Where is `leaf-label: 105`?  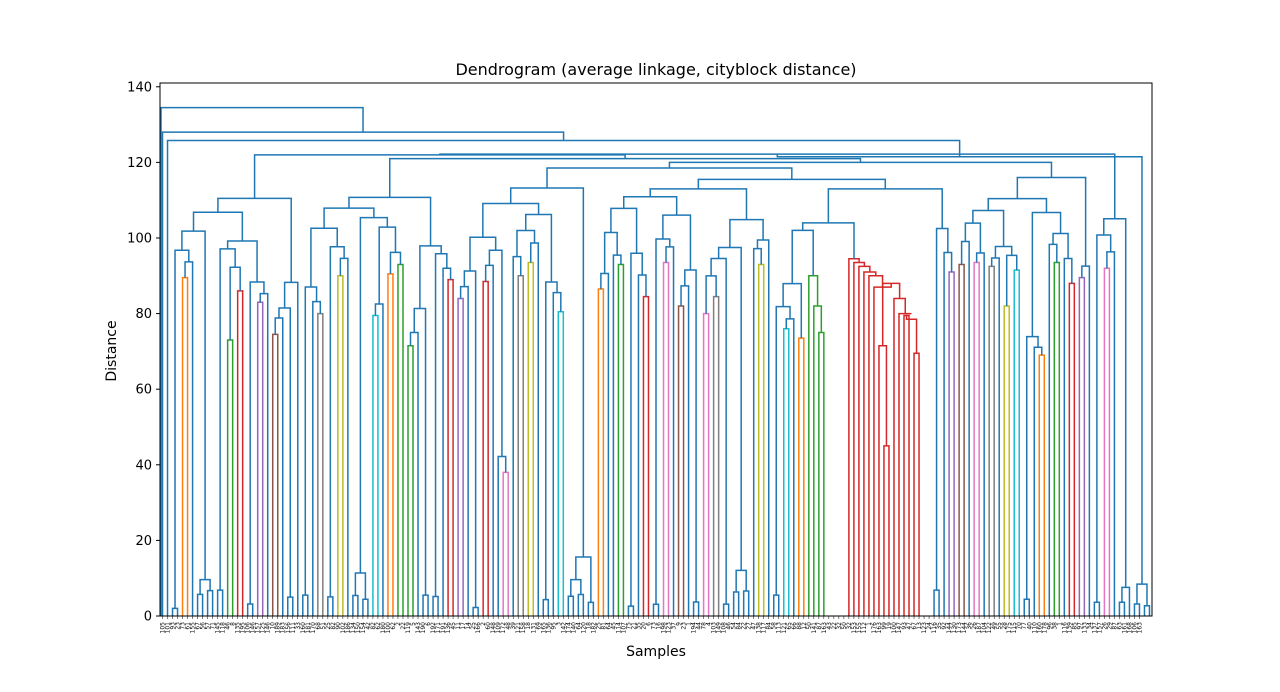
leaf-label: 105 is located at coordinates (163, 628).